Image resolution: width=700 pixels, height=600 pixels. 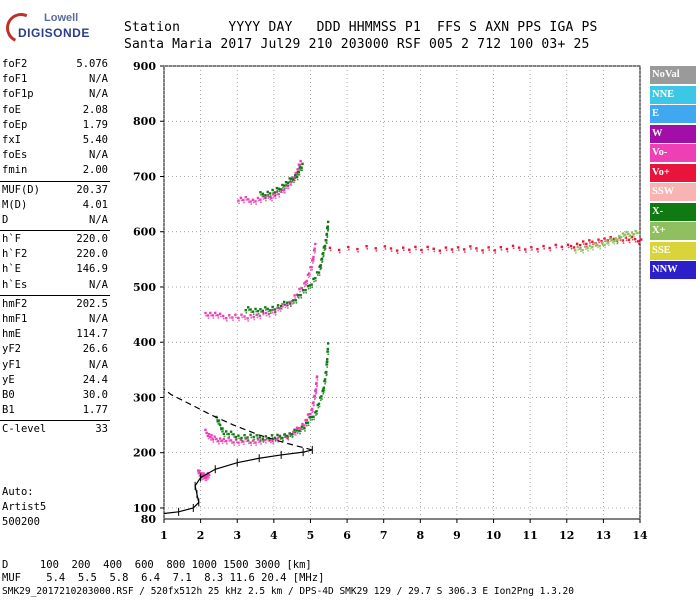 I want to click on param-row-foe: foE 2.08, so click(x=56, y=111).